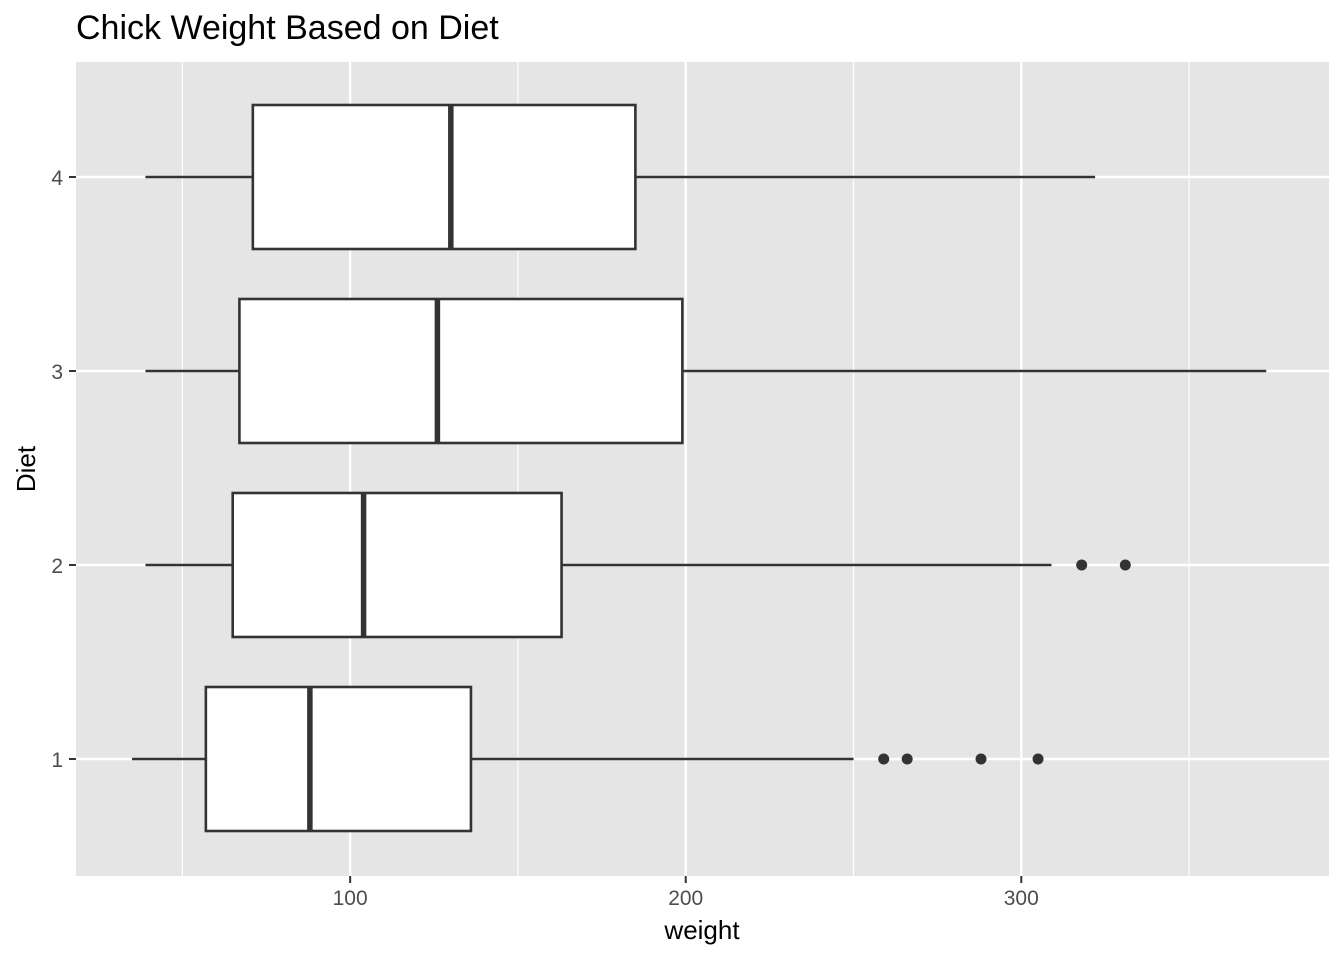 This screenshot has height=960, width=1344. Describe the element at coordinates (1021, 898) in the screenshot. I see `x-tick-label: 300` at that location.